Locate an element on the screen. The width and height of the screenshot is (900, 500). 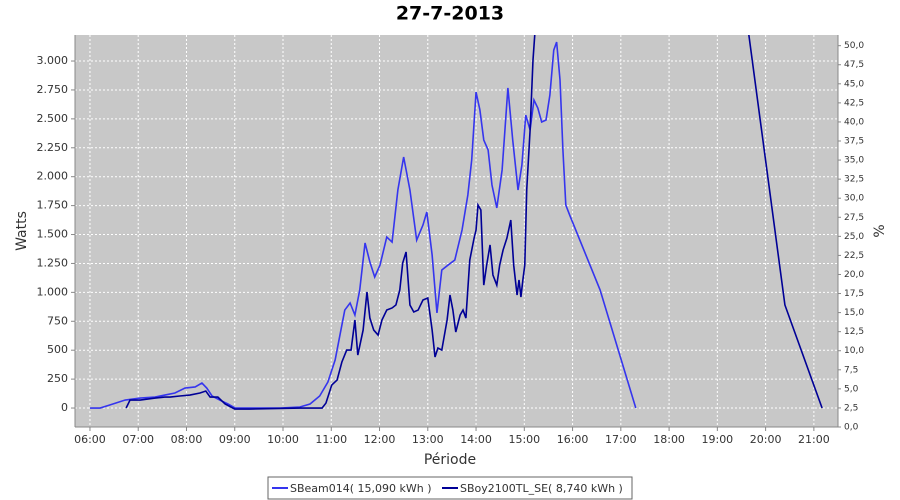
x-tick-label: 21:00 is located at coordinates (814, 439).